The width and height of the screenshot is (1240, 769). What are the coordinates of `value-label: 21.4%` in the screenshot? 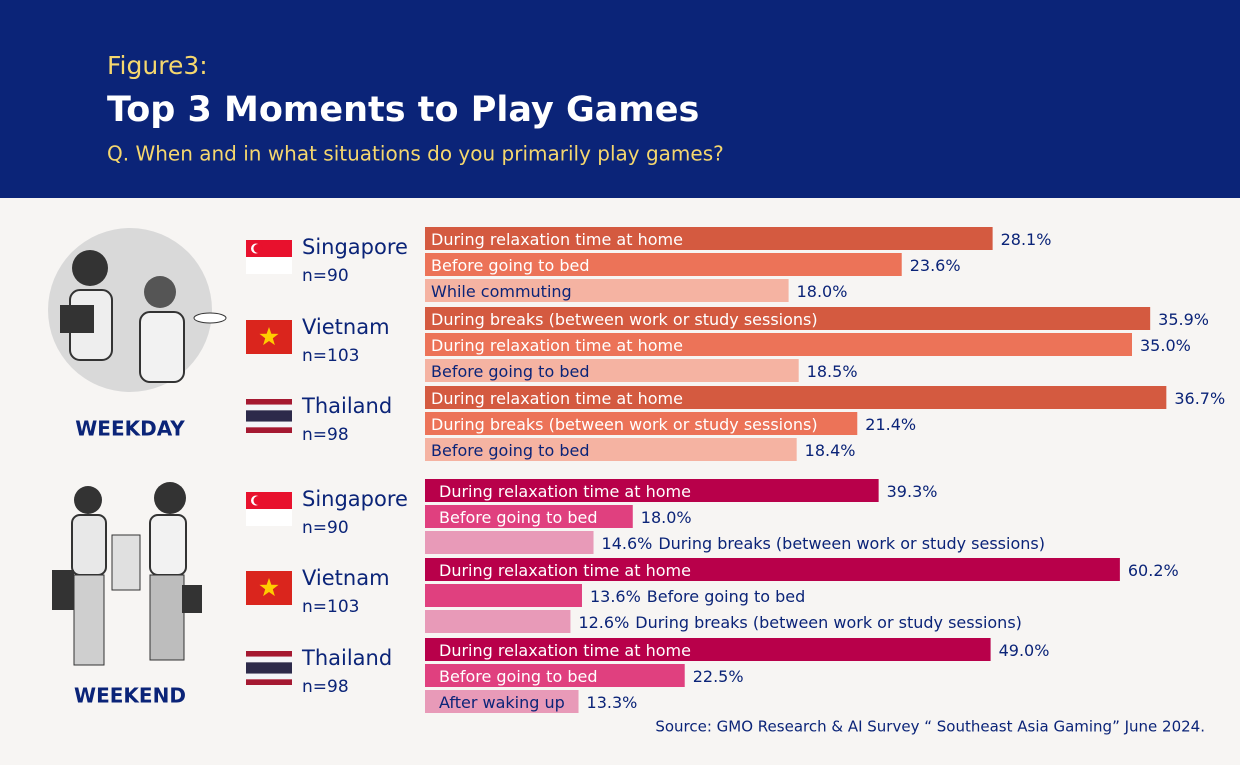 It's located at (890, 424).